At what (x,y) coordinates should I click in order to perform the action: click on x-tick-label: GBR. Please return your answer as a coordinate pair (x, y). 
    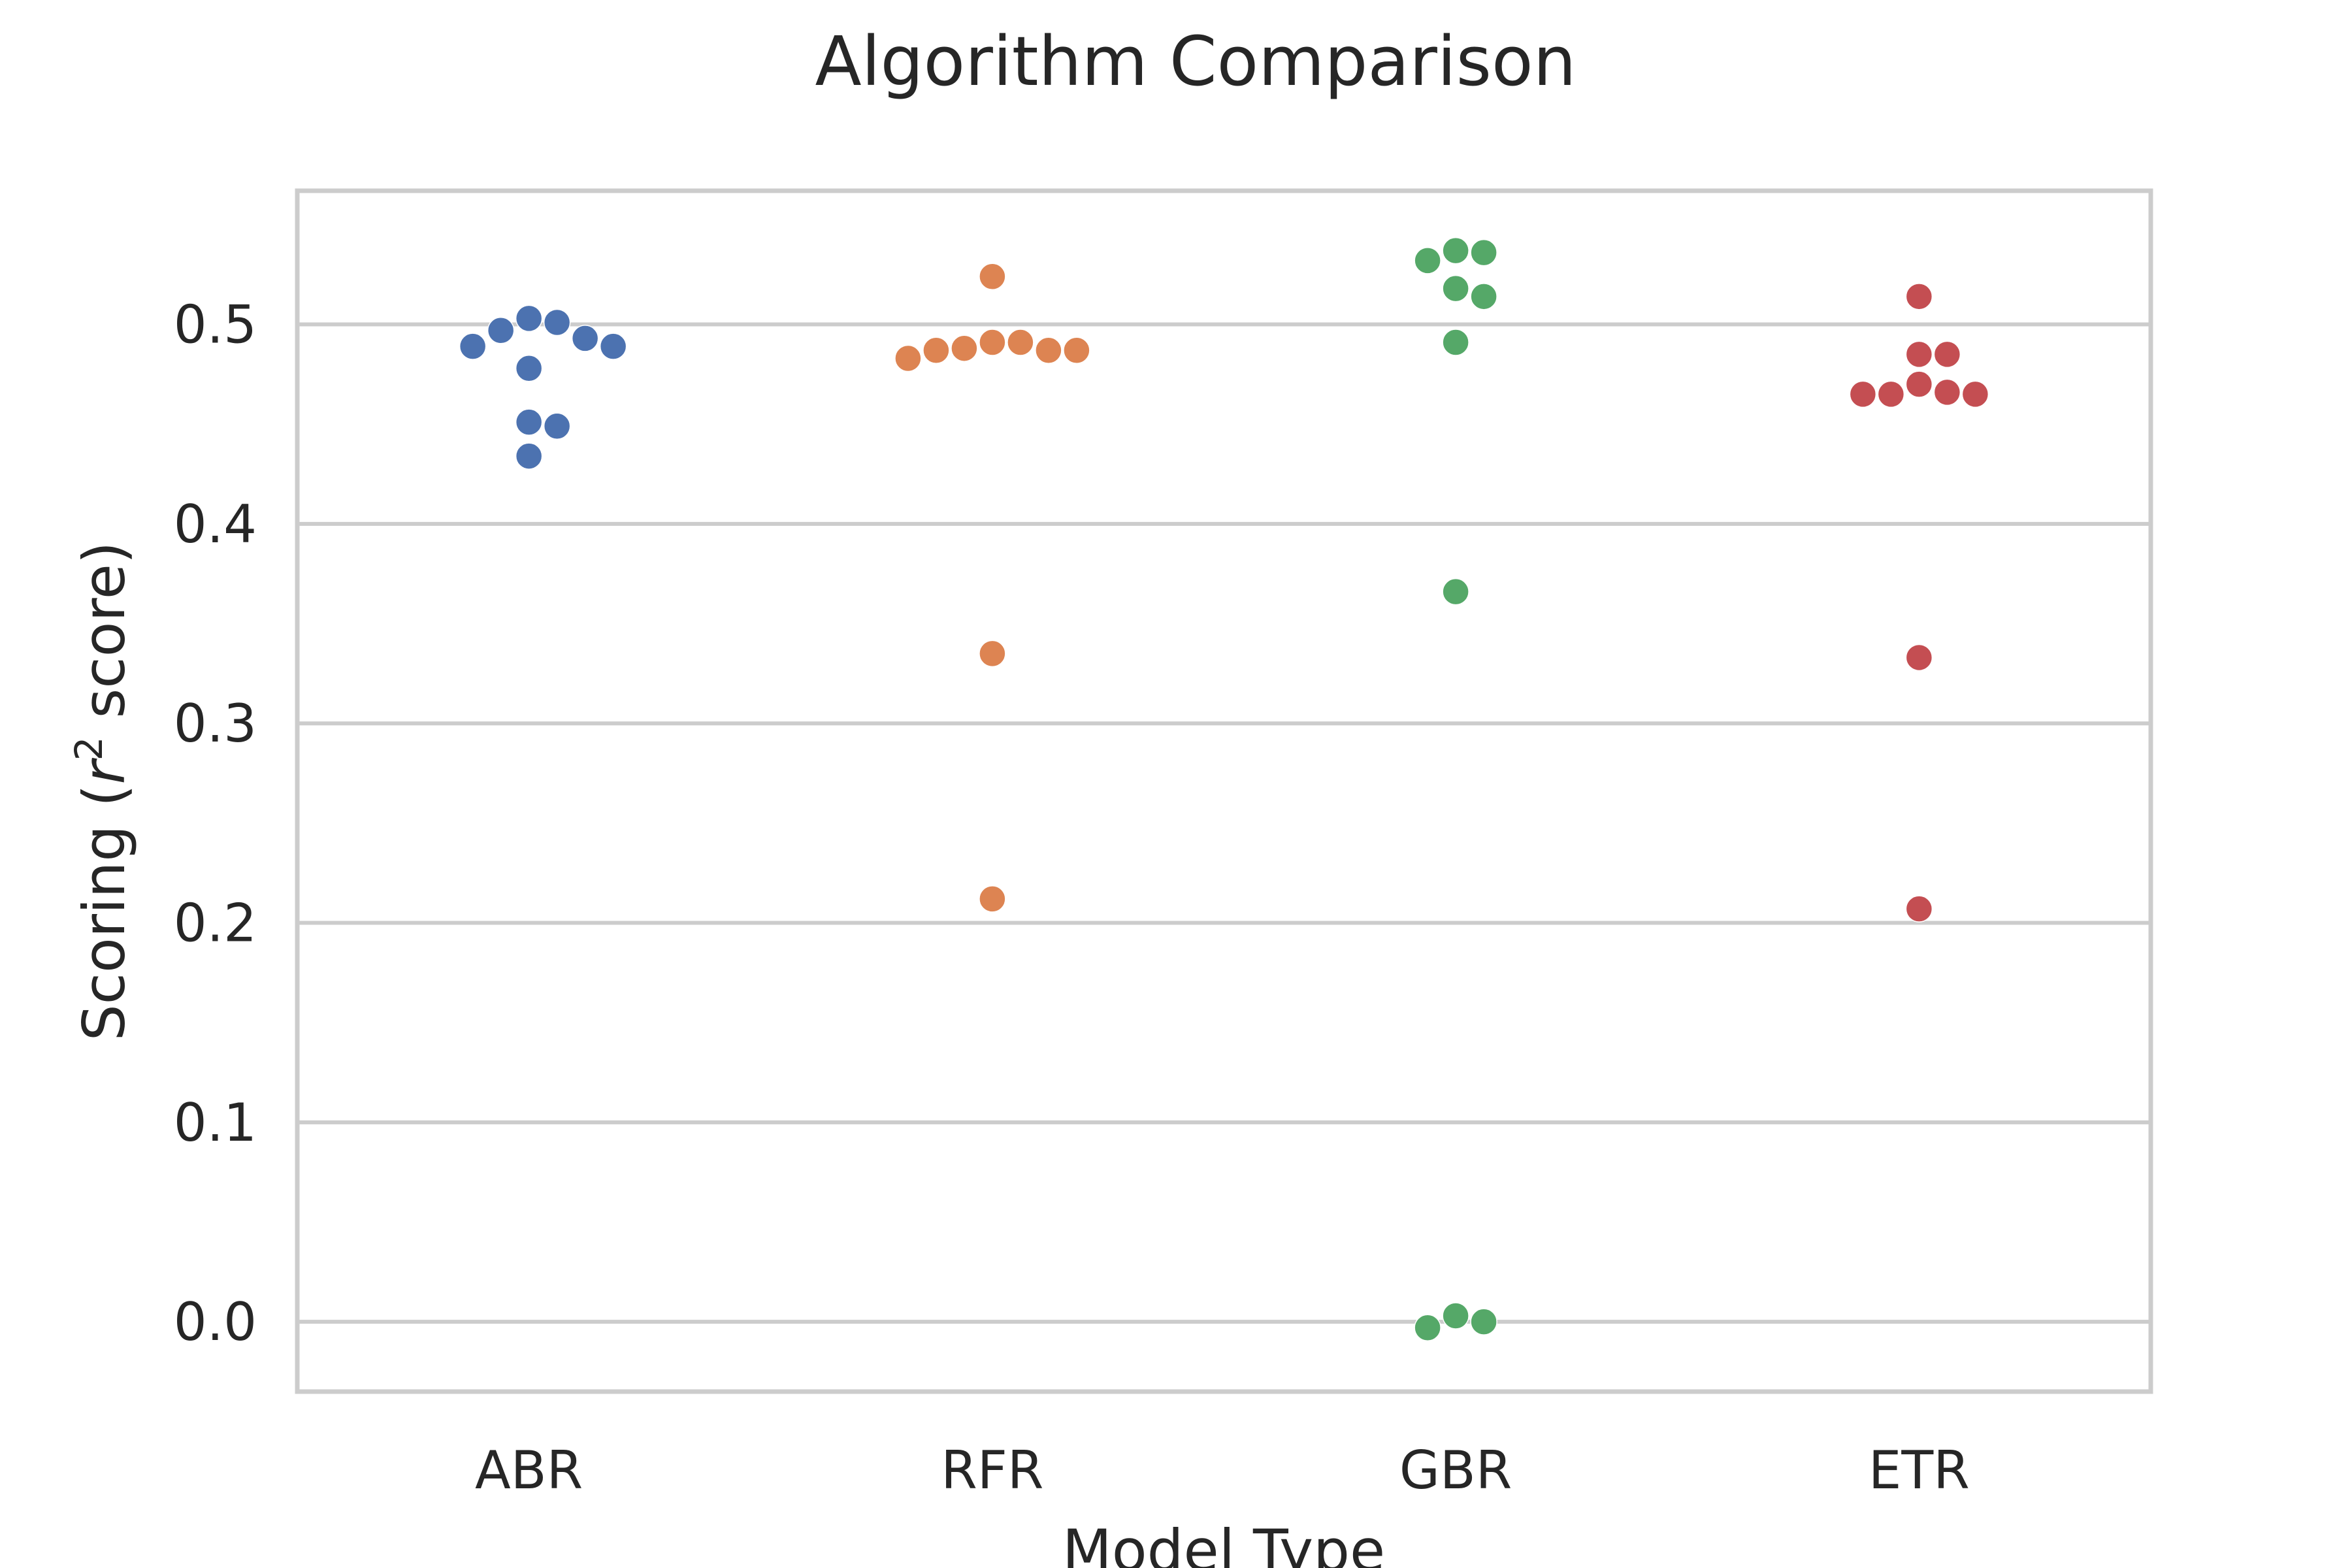
    Looking at the image, I should click on (1455, 1470).